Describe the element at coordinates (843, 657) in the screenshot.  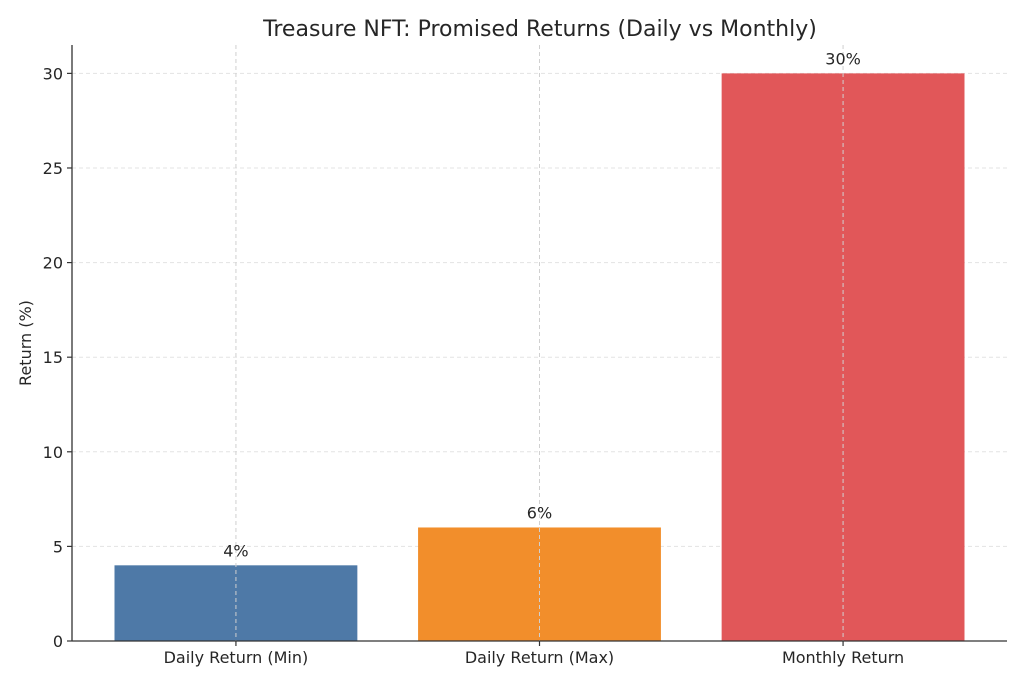
I see `x-tick-label: Monthly Return` at that location.